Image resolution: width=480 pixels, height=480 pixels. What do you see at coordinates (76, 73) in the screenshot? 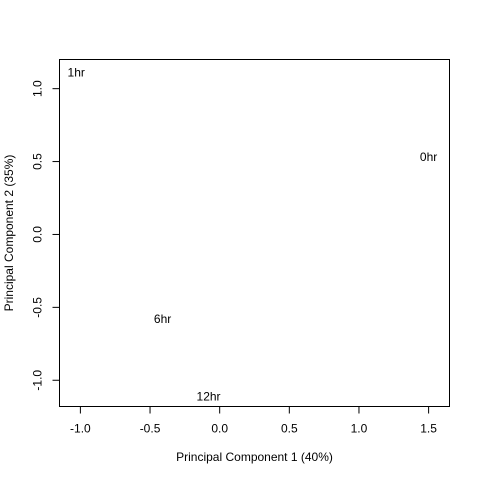
I see `point-label-1hr: 1hr` at bounding box center [76, 73].